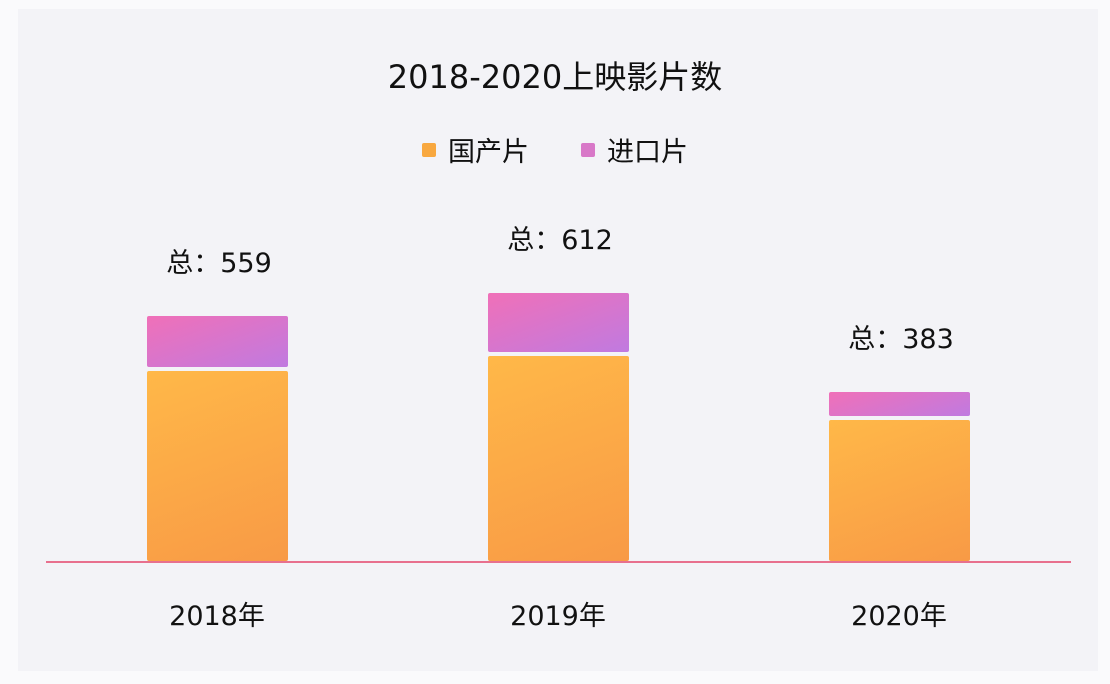 This screenshot has height=684, width=1110. I want to click on chart-title: 2018-2020上映影片数, so click(555, 77).